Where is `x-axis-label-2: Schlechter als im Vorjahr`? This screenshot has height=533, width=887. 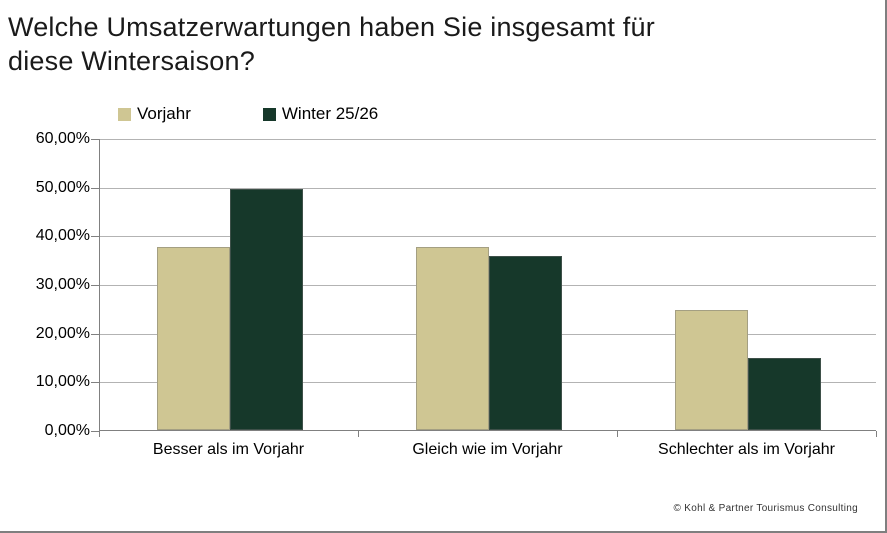
x-axis-label-2: Schlechter als im Vorjahr is located at coordinates (746, 449).